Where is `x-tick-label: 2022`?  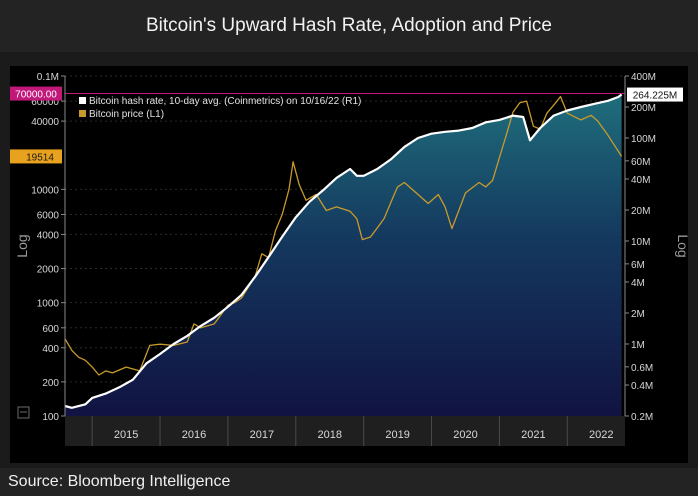 x-tick-label: 2022 is located at coordinates (601, 435).